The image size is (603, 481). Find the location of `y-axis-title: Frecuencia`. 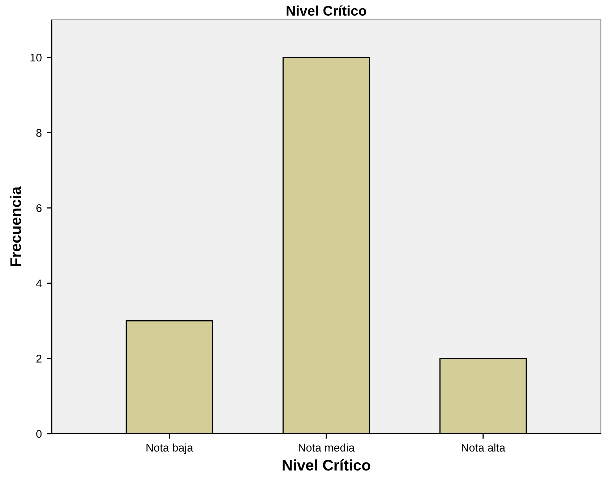

y-axis-title: Frecuencia is located at coordinates (16, 226).